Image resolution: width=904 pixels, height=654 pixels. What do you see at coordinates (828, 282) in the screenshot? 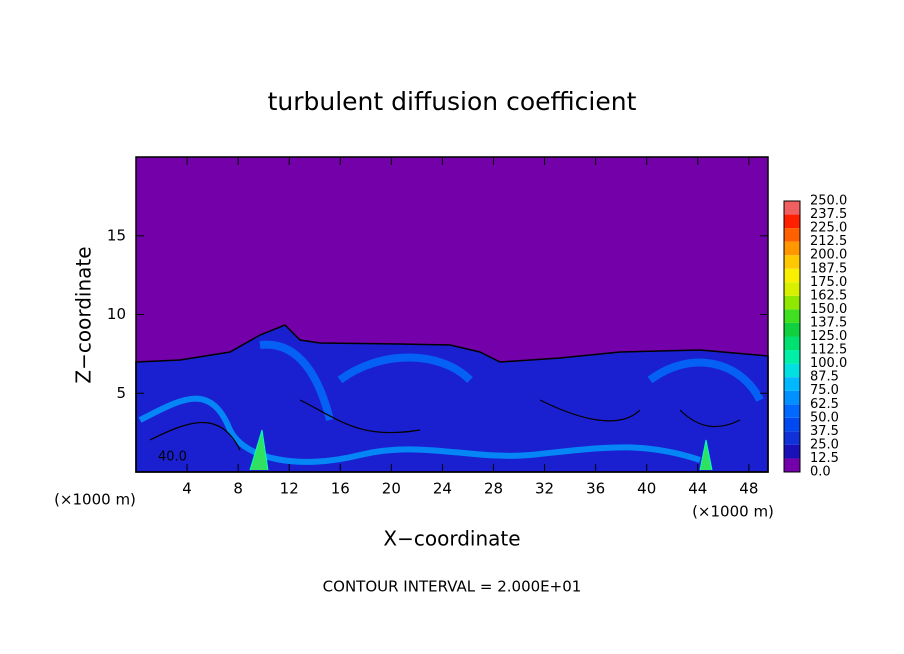
I see `colorbar-label: 175.0` at bounding box center [828, 282].